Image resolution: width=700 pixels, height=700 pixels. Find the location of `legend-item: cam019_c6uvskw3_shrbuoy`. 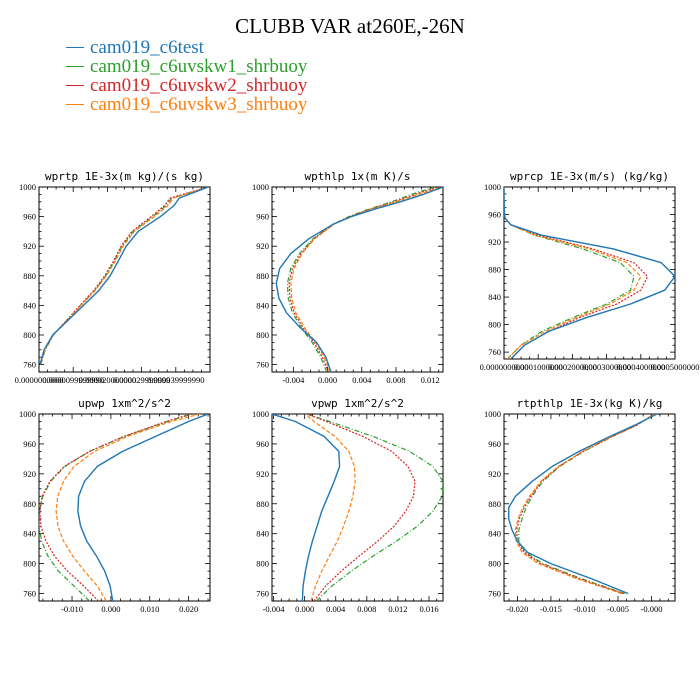

legend-item: cam019_c6uvskw3_shrbuoy is located at coordinates (186, 104).